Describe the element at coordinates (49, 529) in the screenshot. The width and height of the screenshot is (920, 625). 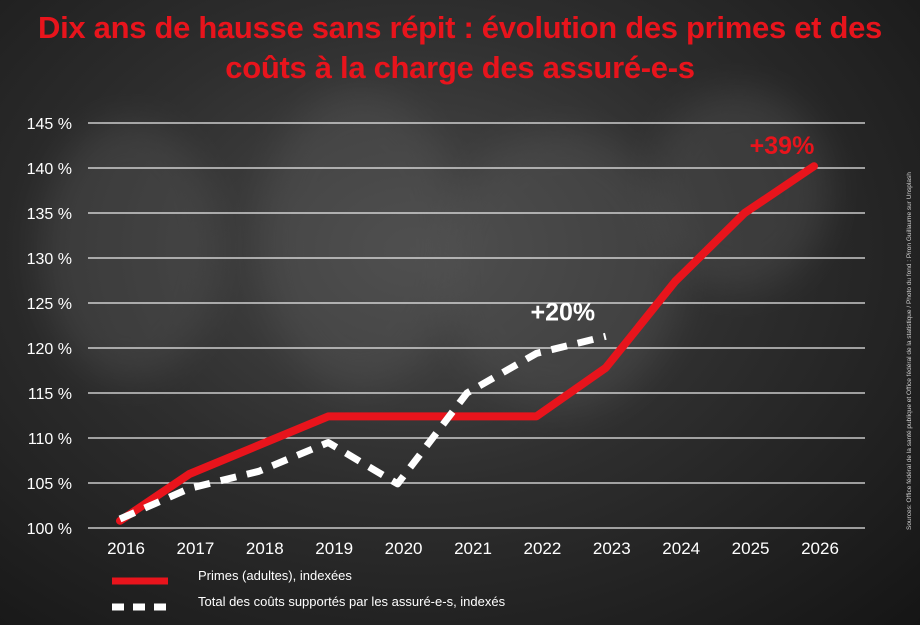
I see `y-tick-label: 100 %` at that location.